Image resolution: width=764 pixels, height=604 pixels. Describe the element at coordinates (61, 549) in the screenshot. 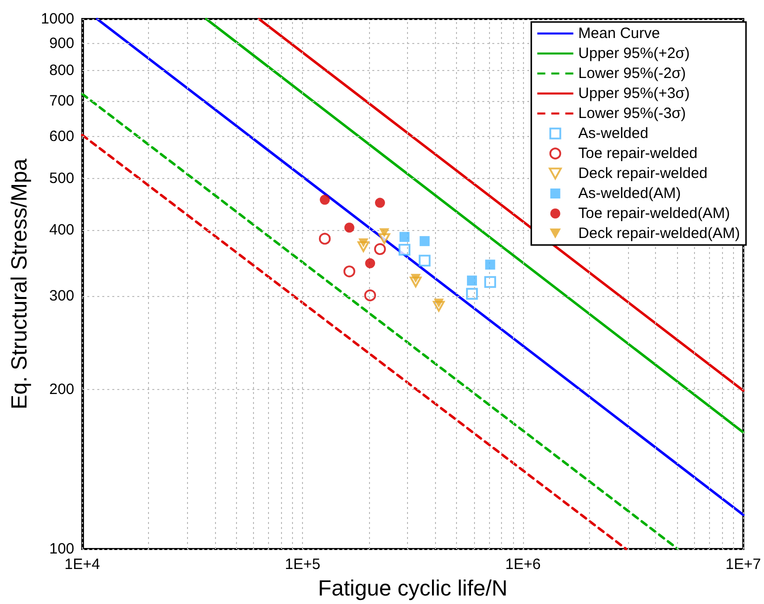

I see `y-tick-label: 100` at that location.